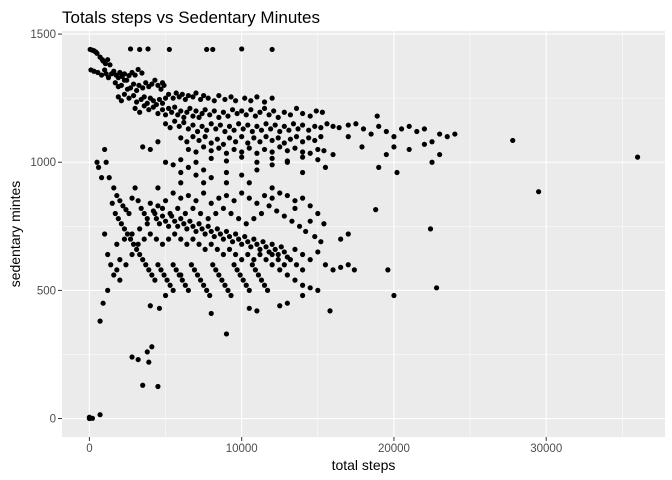 Image resolution: width=672 pixels, height=480 pixels. What do you see at coordinates (546, 449) in the screenshot?
I see `x-tick-label: 30000` at bounding box center [546, 449].